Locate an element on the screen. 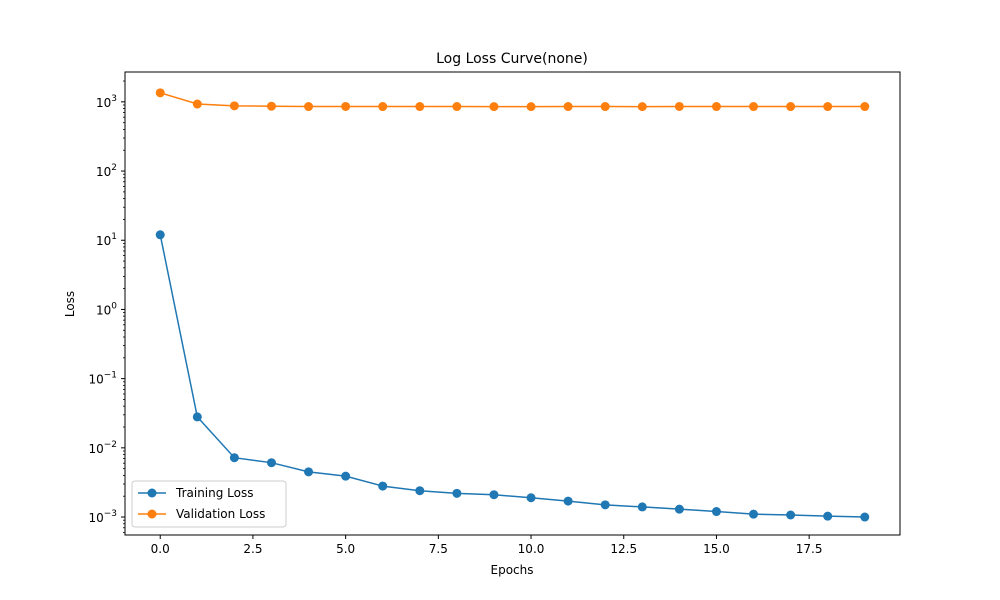 This screenshot has height=600, width=1000. y-tick-label: 10³ is located at coordinates (106, 102).